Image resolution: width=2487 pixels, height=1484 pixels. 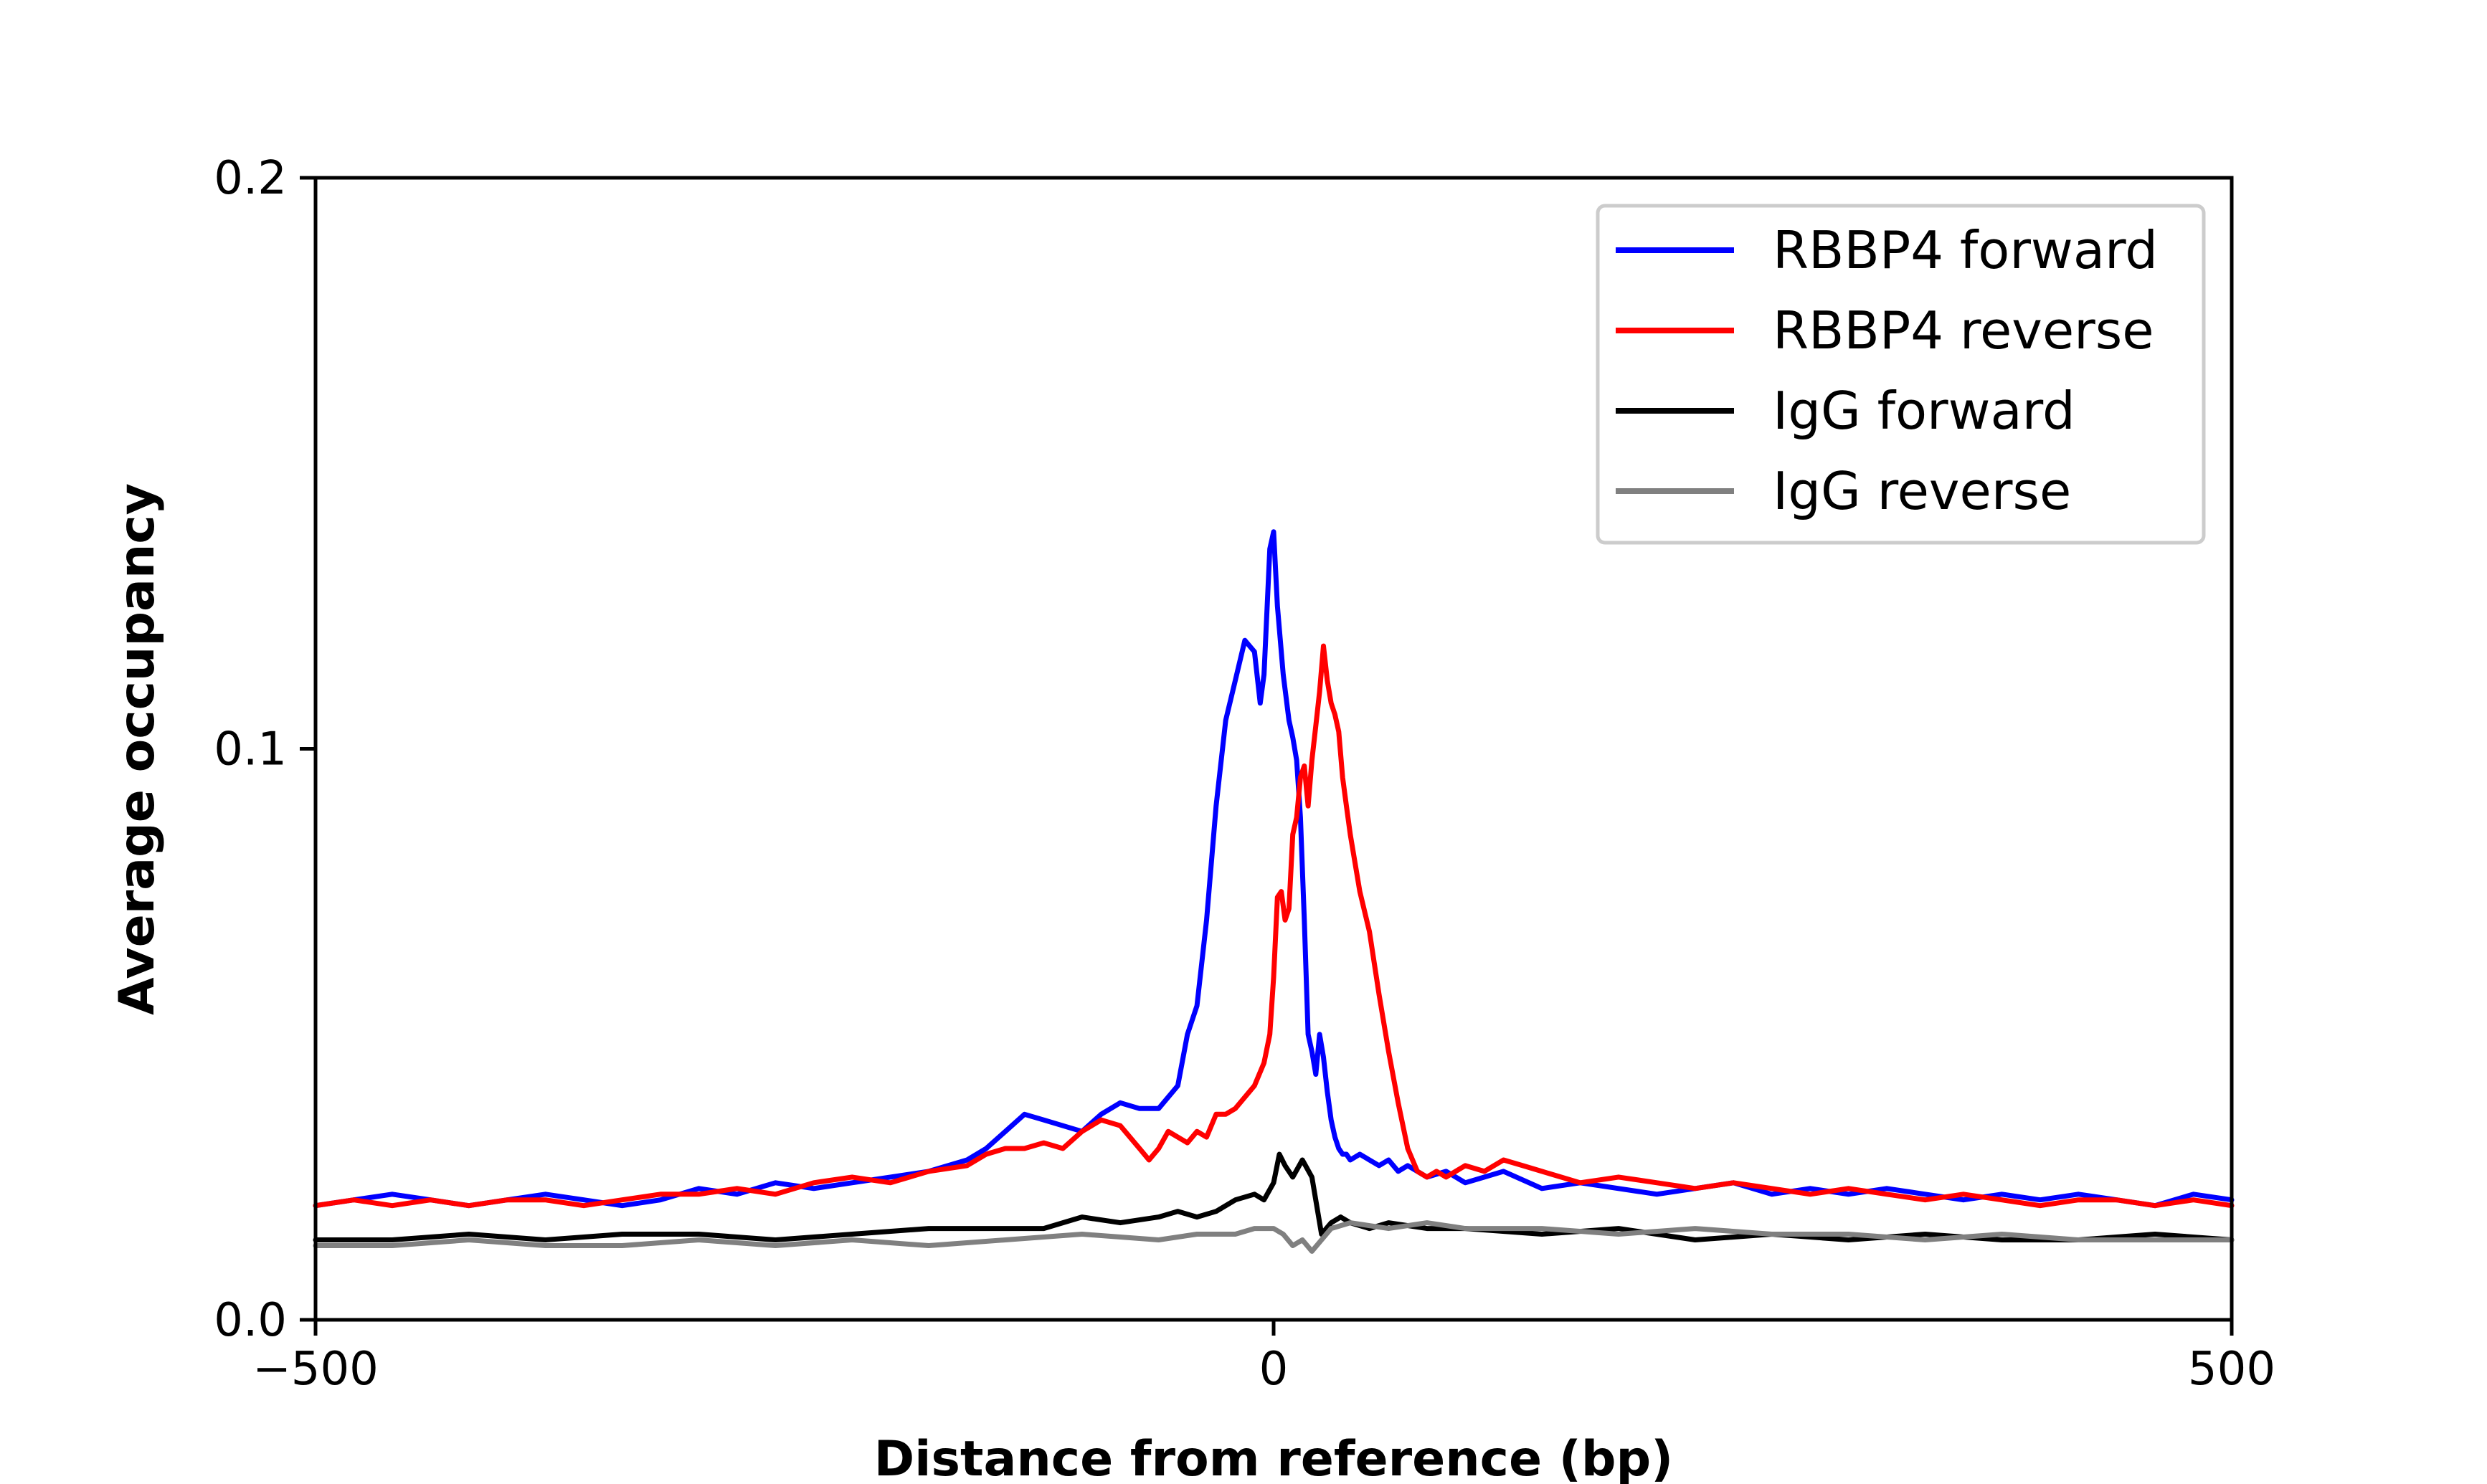 What do you see at coordinates (251, 179) in the screenshot?
I see `y-tick-label: 0.2` at bounding box center [251, 179].